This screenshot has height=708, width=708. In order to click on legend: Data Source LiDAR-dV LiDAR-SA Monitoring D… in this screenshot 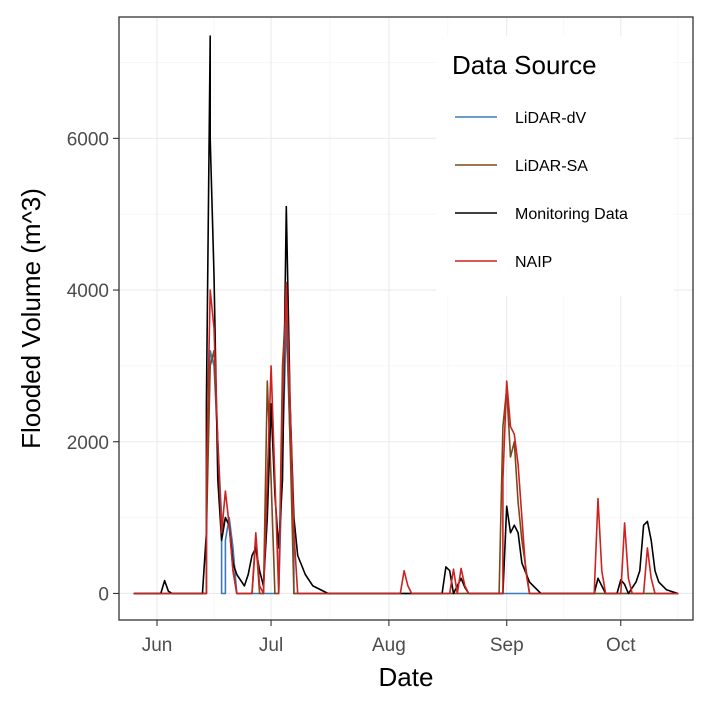, I will do `click(555, 166)`.